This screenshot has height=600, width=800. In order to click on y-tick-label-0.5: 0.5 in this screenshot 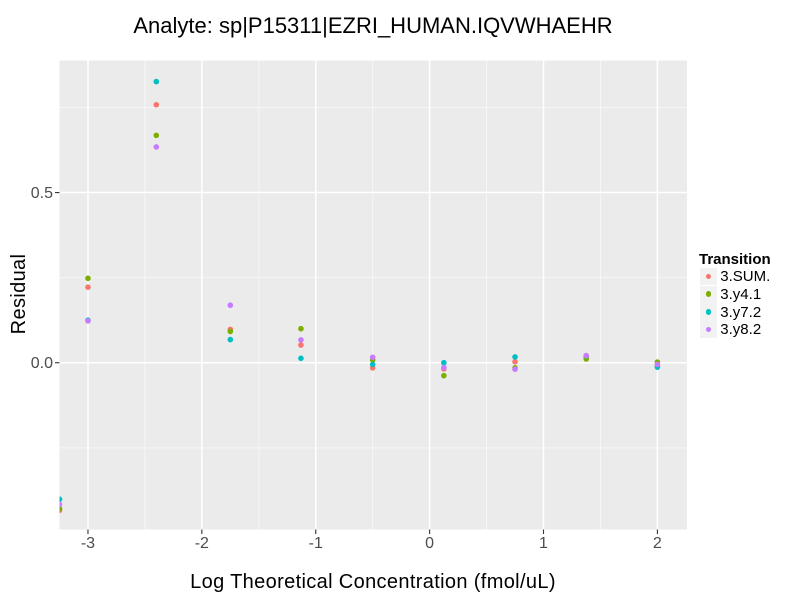, I will do `click(41, 193)`.